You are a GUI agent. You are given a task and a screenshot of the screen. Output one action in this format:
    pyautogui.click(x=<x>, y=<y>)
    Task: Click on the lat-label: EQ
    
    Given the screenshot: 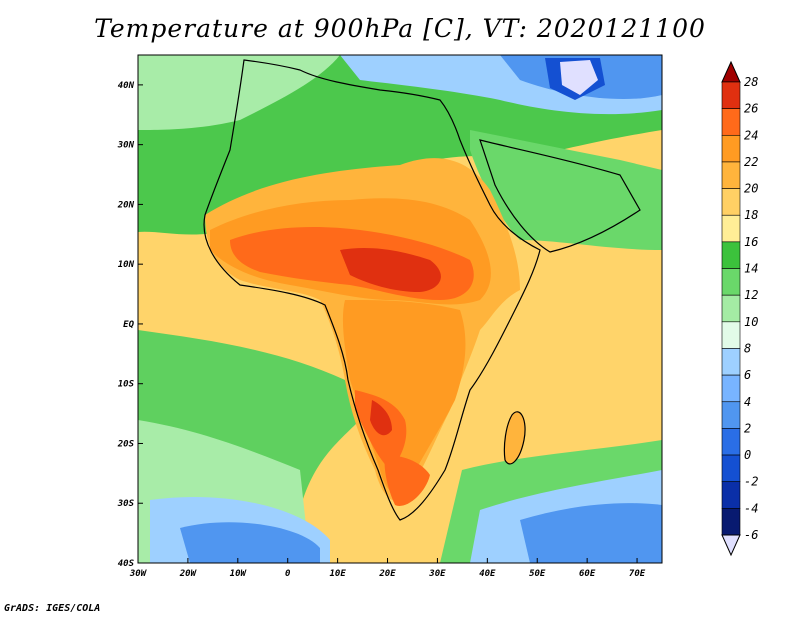 What is the action you would take?
    pyautogui.click(x=128, y=325)
    